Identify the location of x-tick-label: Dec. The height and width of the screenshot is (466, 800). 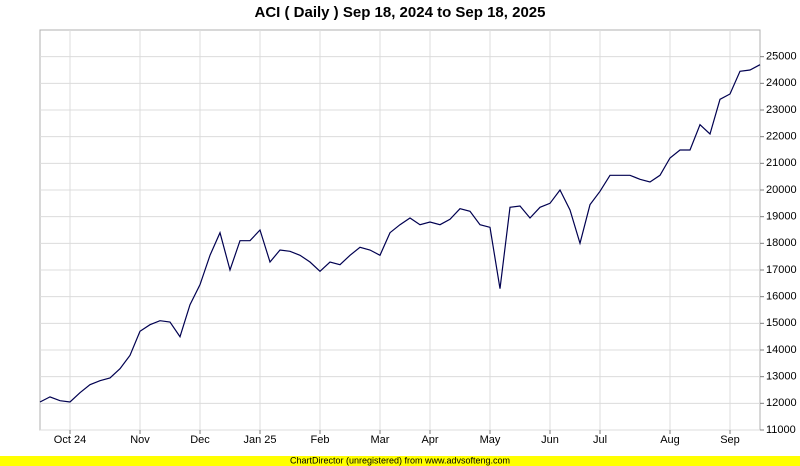
(200, 440).